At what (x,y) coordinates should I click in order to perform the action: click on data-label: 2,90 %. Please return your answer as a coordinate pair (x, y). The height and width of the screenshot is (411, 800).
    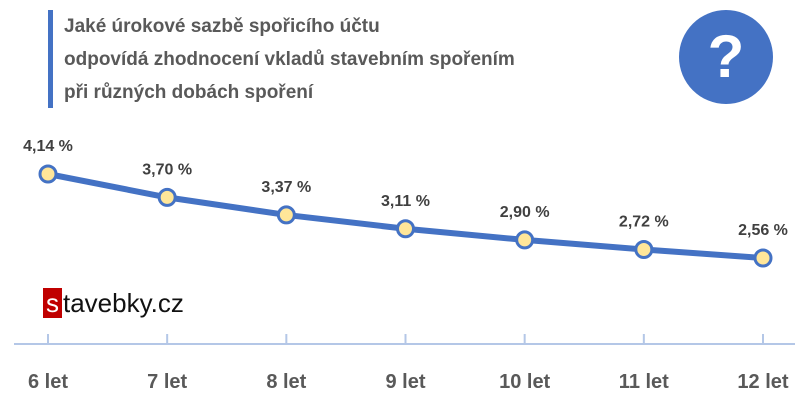
    Looking at the image, I should click on (525, 212).